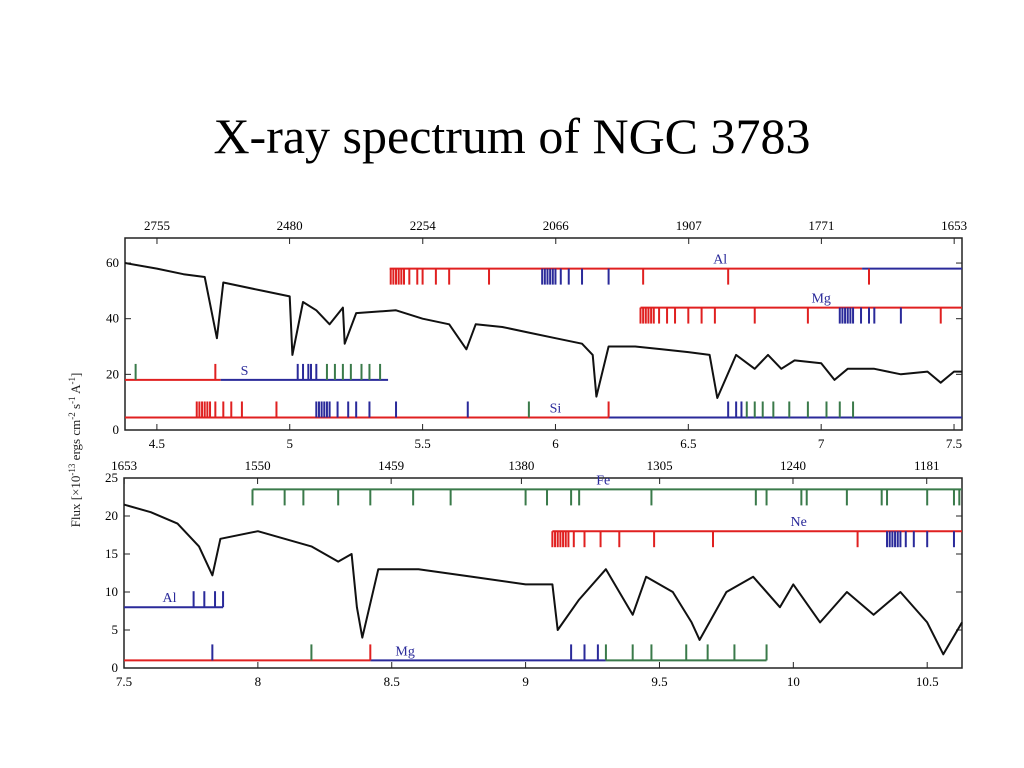 The image size is (1024, 768). Describe the element at coordinates (660, 465) in the screenshot. I see `x2-tick-label: 1305` at that location.